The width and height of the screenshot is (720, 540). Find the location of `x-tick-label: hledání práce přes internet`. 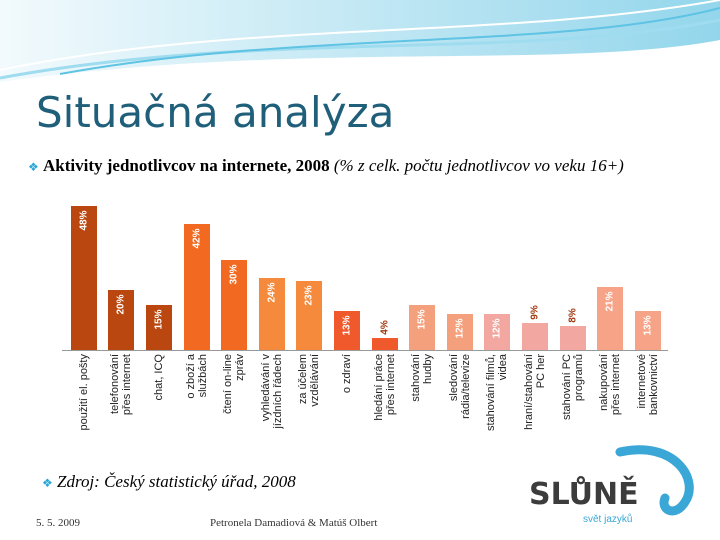

x-tick-label: hledání práce přes internet is located at coordinates (384, 387).